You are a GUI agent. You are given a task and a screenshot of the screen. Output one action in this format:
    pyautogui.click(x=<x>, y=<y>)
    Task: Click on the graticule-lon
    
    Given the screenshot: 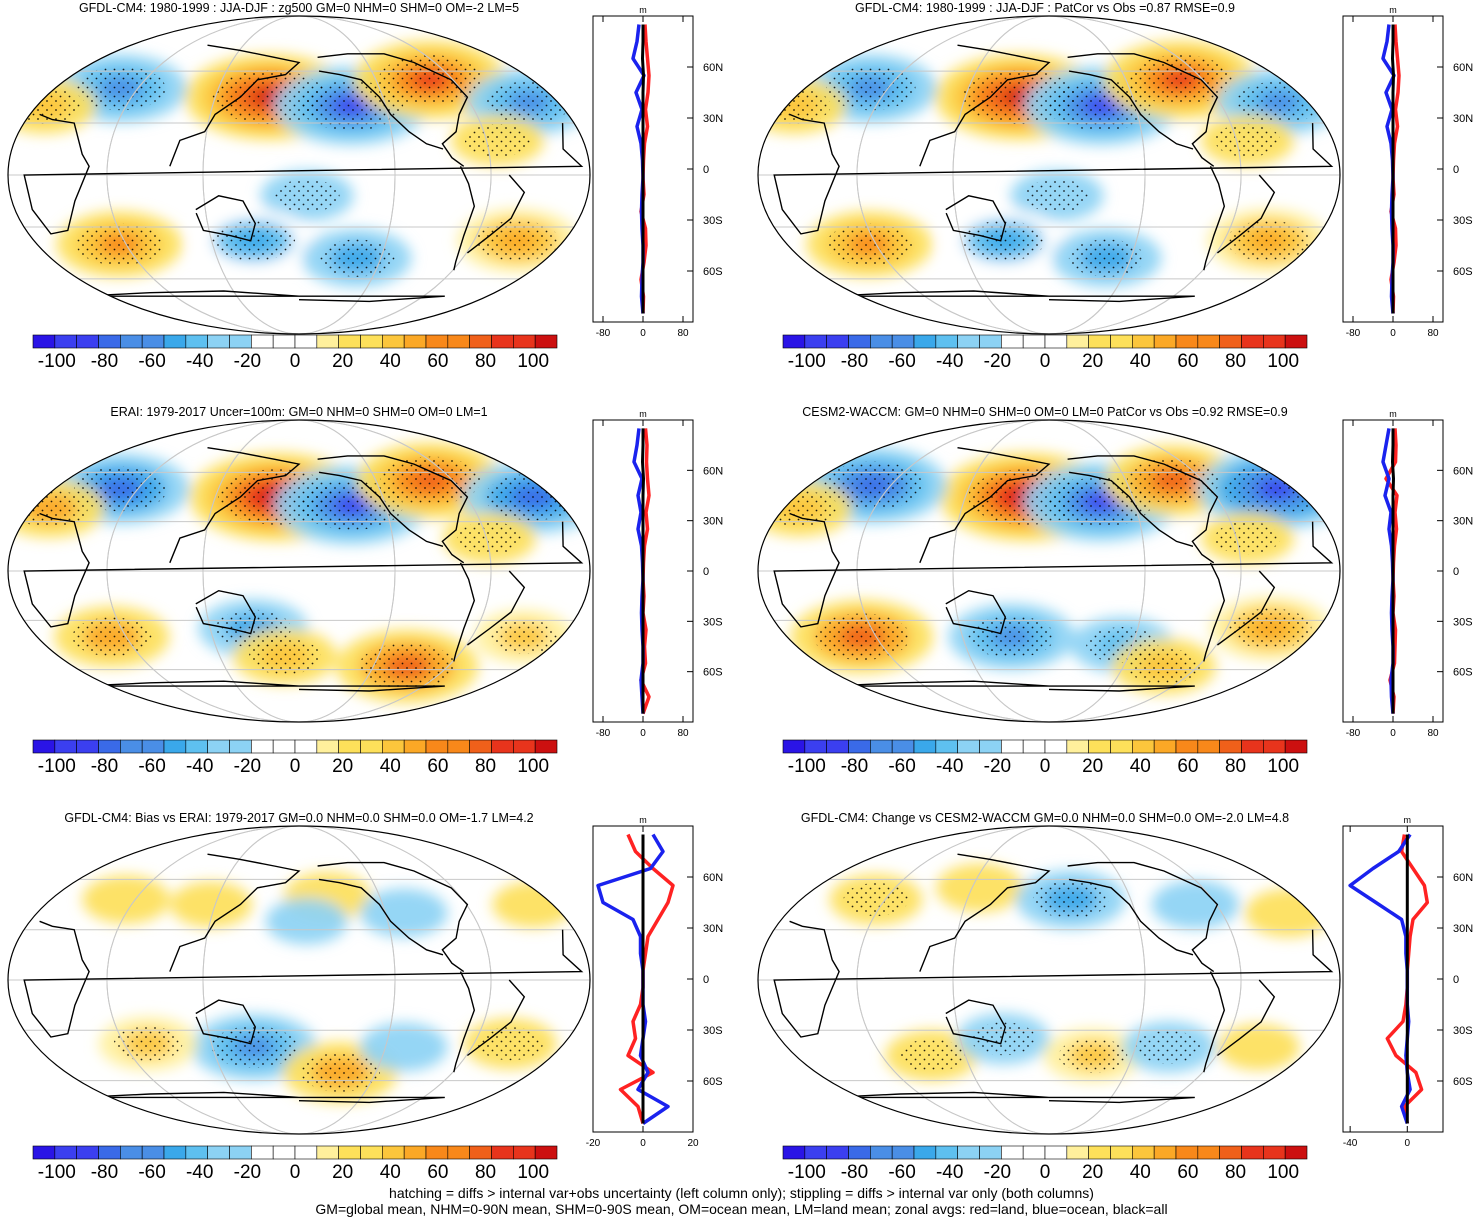 What is the action you would take?
    pyautogui.click(x=1049, y=980)
    